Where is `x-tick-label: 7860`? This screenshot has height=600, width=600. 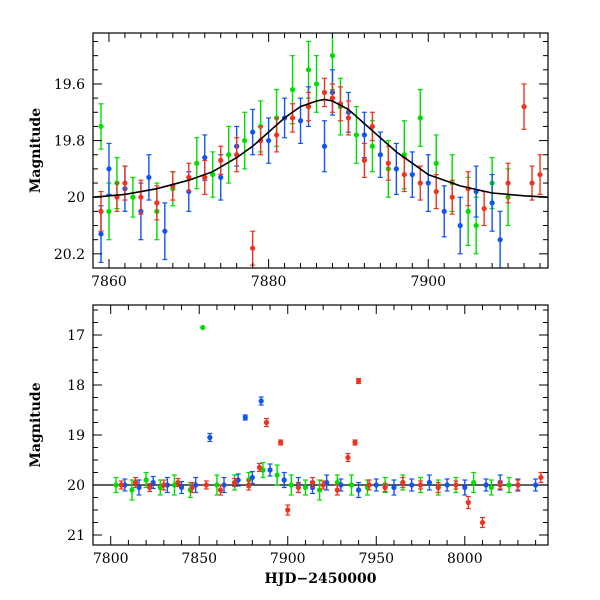 x-tick-label: 7860 is located at coordinates (109, 282).